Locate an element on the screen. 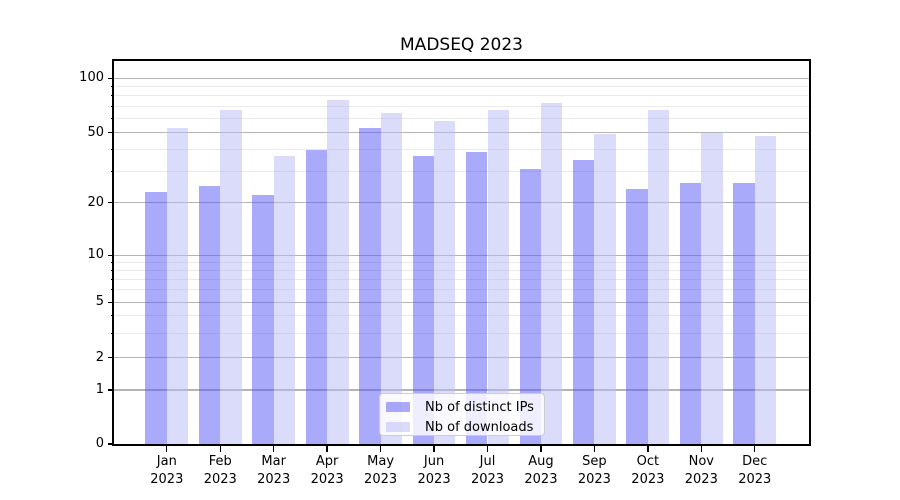 This screenshot has width=900, height=500. x-tick-label-nov: Nov 2023 is located at coordinates (701, 471).